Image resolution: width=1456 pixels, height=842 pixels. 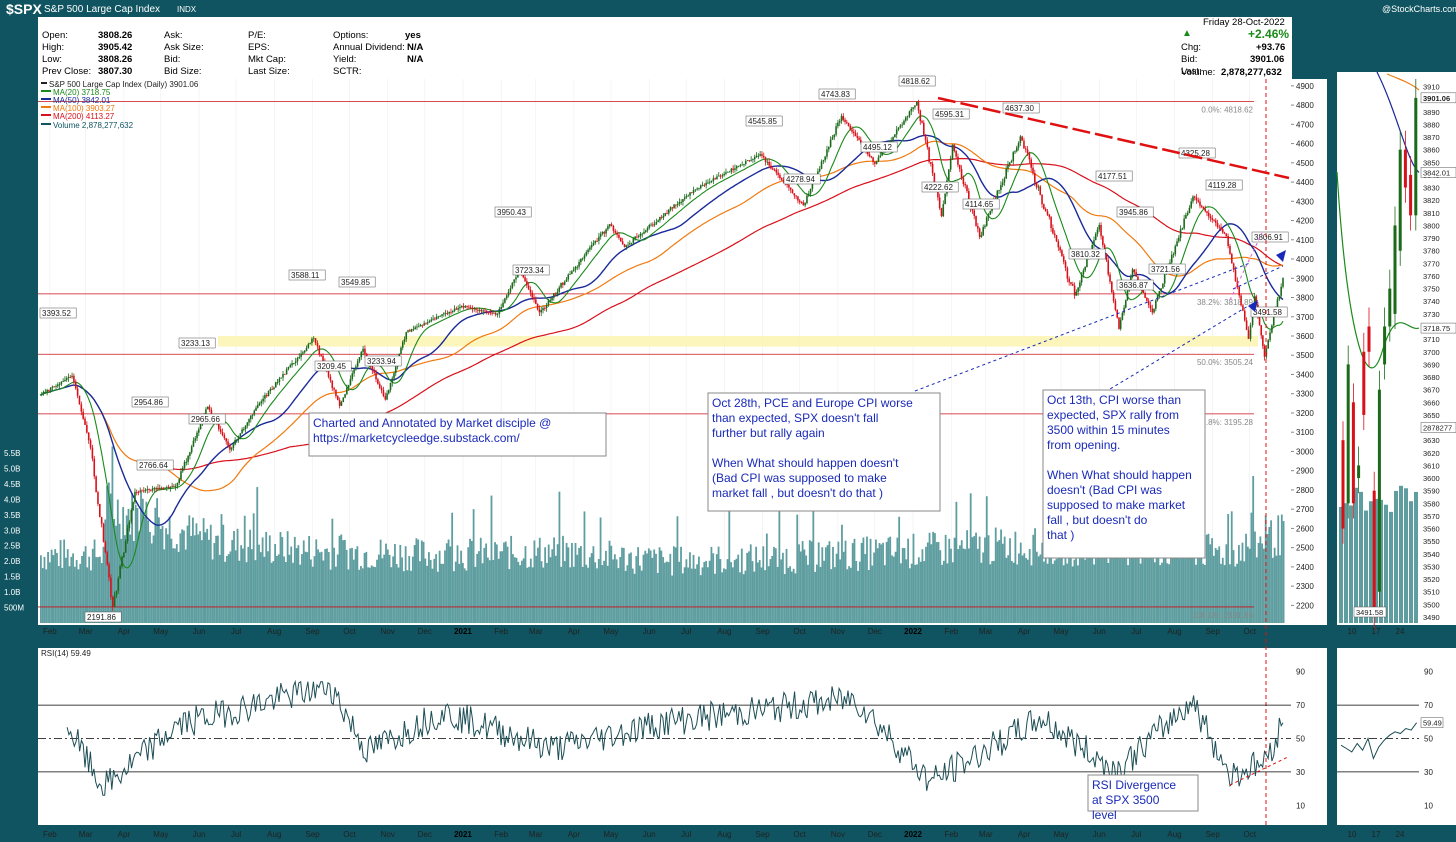 I want to click on zoom-rsi-x-tick: 10, so click(x=1352, y=834).